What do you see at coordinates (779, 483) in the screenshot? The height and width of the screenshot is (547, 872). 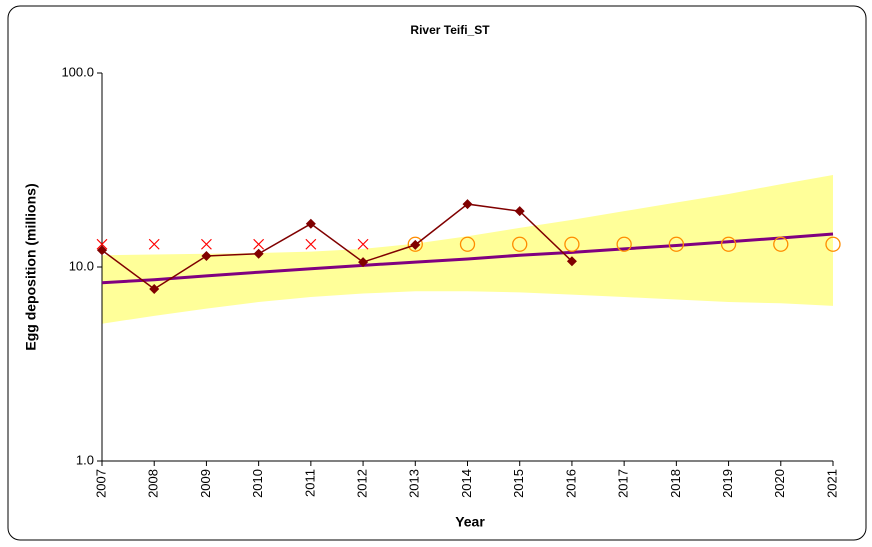 I see `x-tick-label: 2020` at bounding box center [779, 483].